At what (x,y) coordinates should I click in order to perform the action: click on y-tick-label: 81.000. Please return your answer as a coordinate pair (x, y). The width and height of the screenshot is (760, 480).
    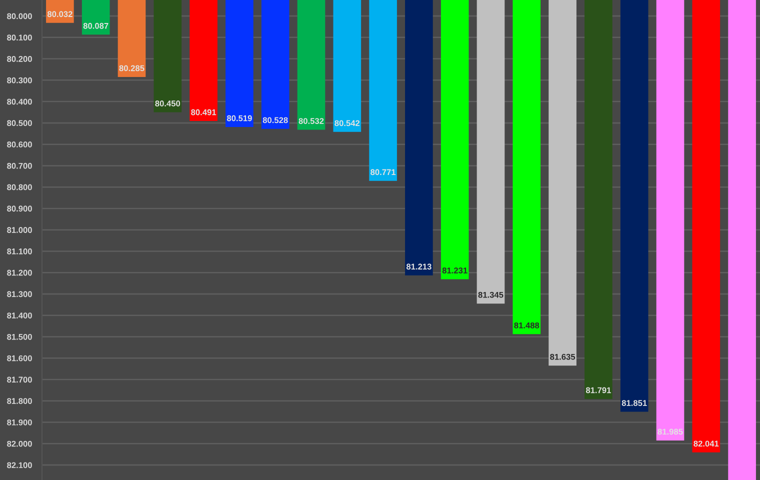
    Looking at the image, I should click on (19, 230).